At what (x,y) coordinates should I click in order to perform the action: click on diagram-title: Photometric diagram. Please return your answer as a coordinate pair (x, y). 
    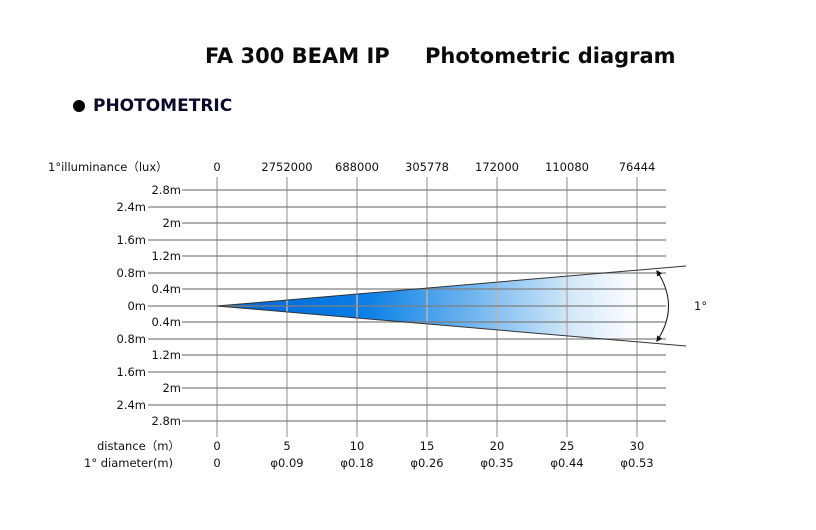
    Looking at the image, I should click on (550, 56).